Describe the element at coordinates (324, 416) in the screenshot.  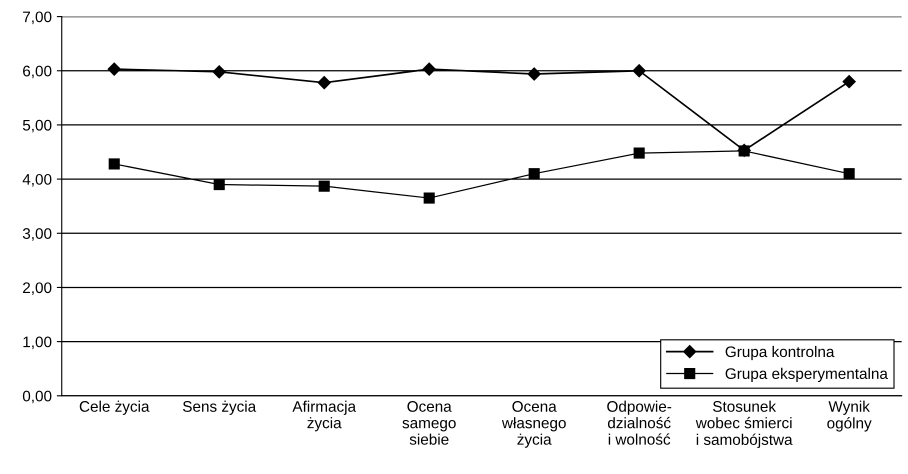
I see `x-tick-label: Afirmacja życia` at that location.